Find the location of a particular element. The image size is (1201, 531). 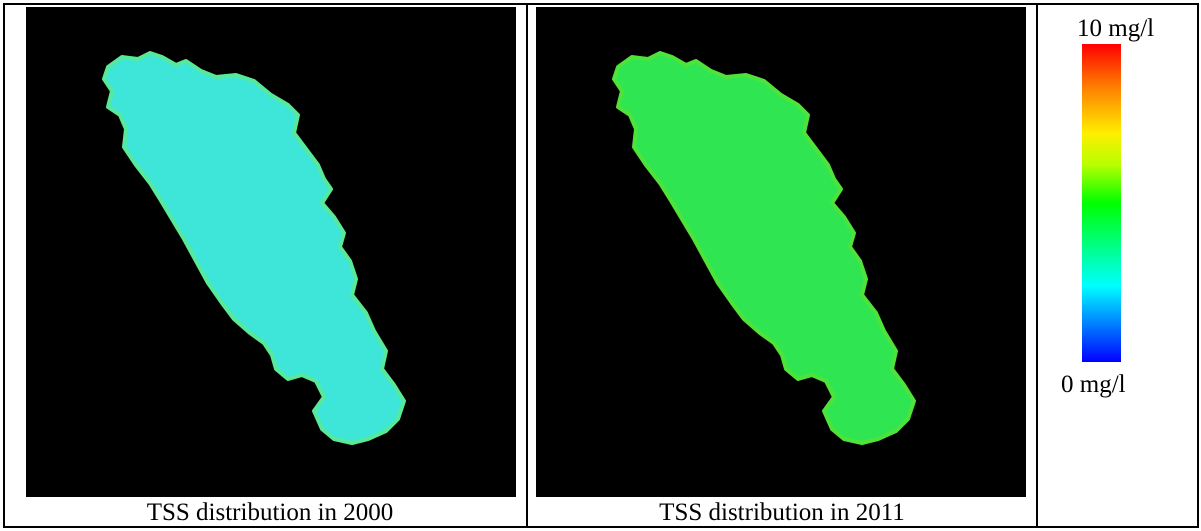

cell-divider-left is located at coordinates (527, 265).